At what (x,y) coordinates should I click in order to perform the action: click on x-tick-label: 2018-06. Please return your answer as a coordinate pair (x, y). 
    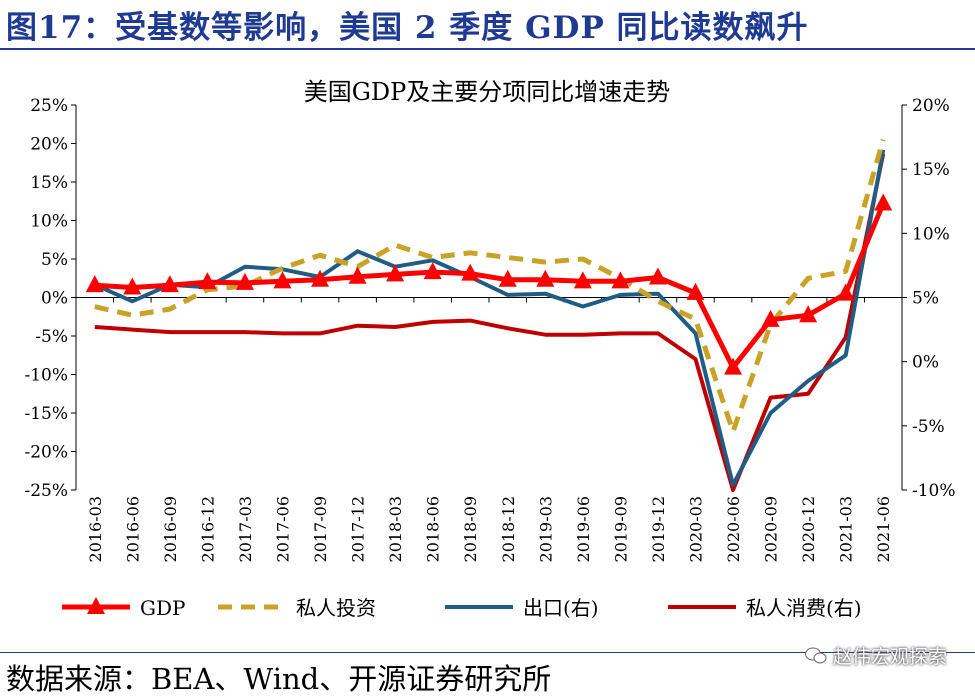
    Looking at the image, I should click on (433, 529).